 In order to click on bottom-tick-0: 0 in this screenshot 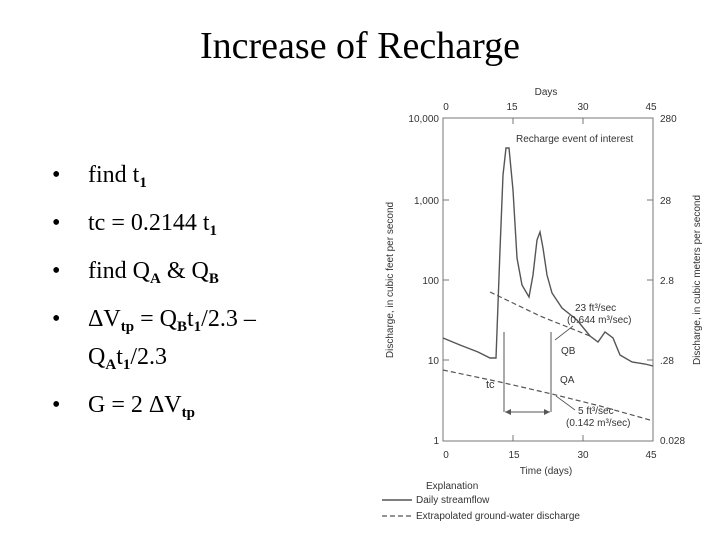, I will do `click(446, 455)`.